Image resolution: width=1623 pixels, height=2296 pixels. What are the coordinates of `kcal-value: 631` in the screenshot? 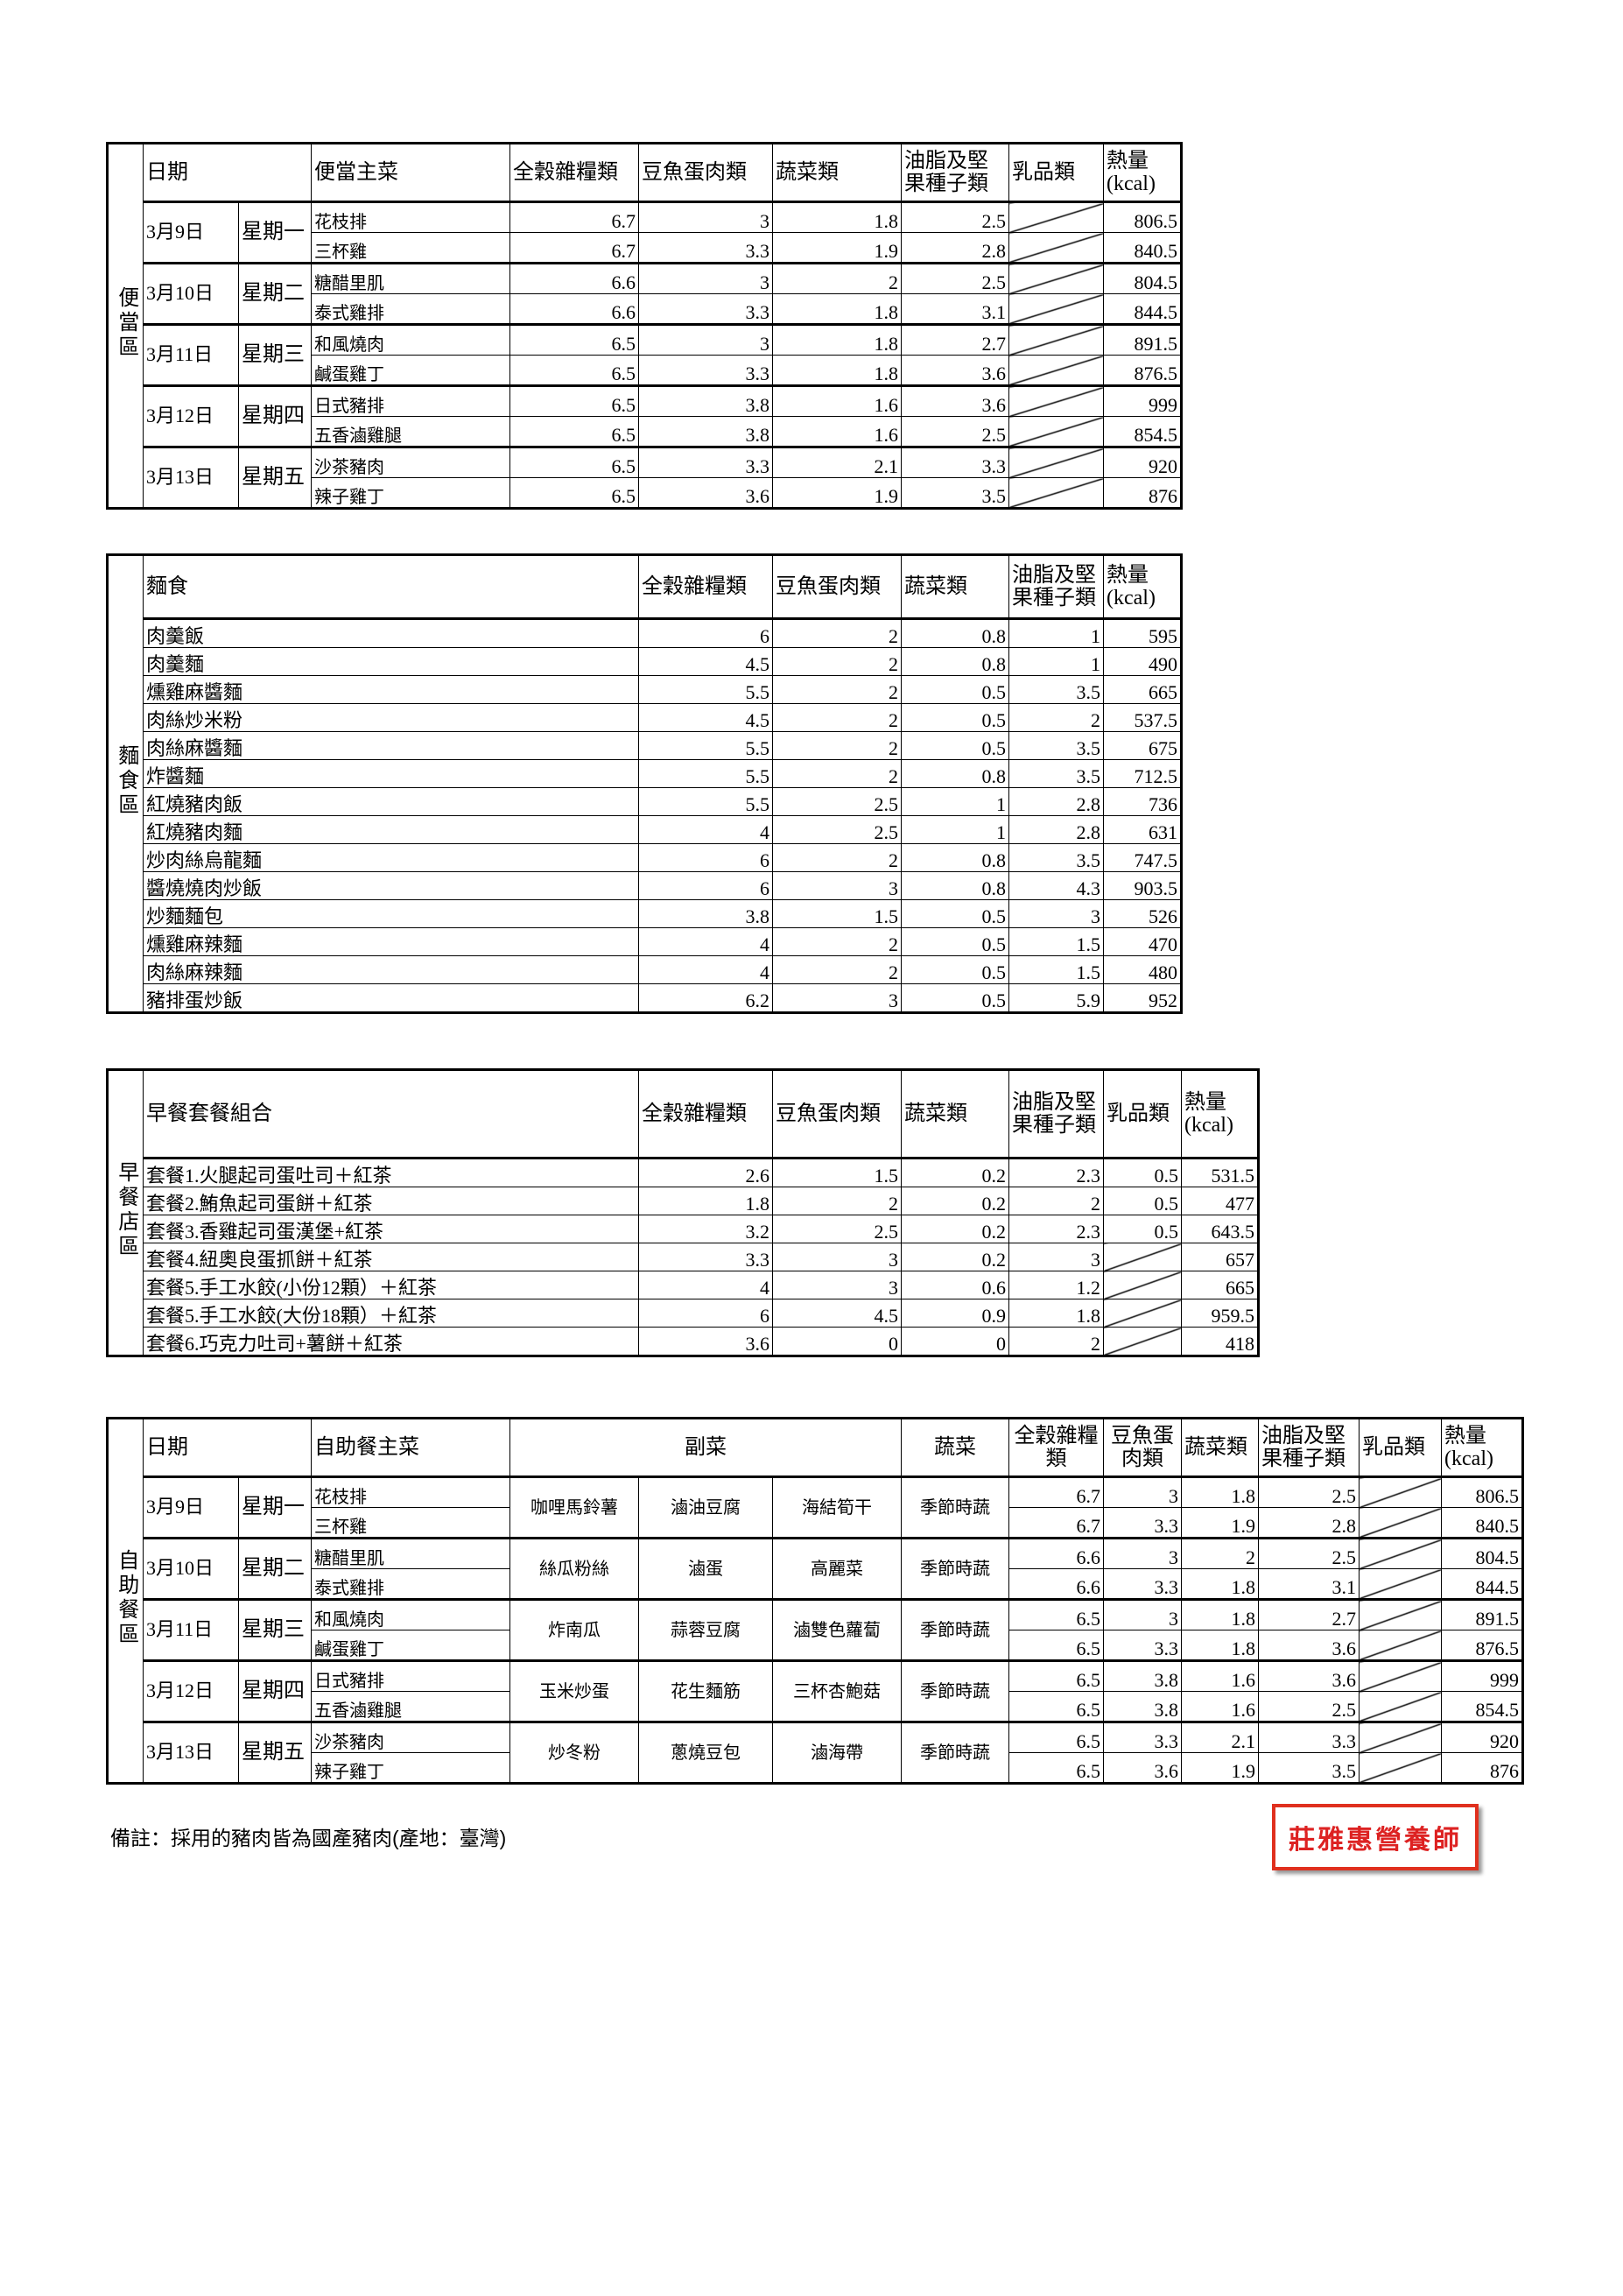 It's located at (1142, 829).